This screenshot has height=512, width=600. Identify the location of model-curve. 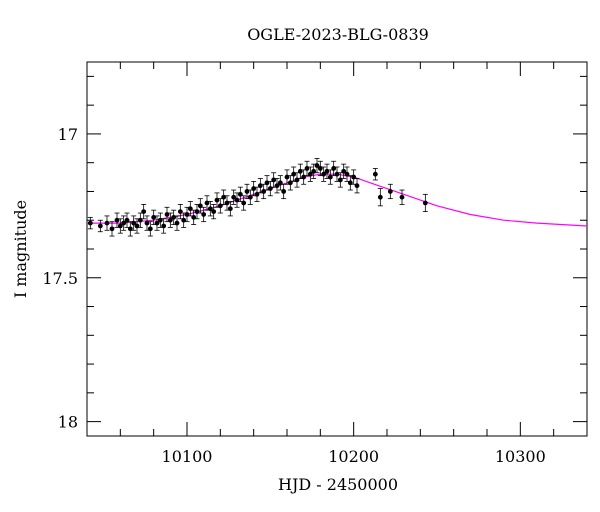
(337, 200).